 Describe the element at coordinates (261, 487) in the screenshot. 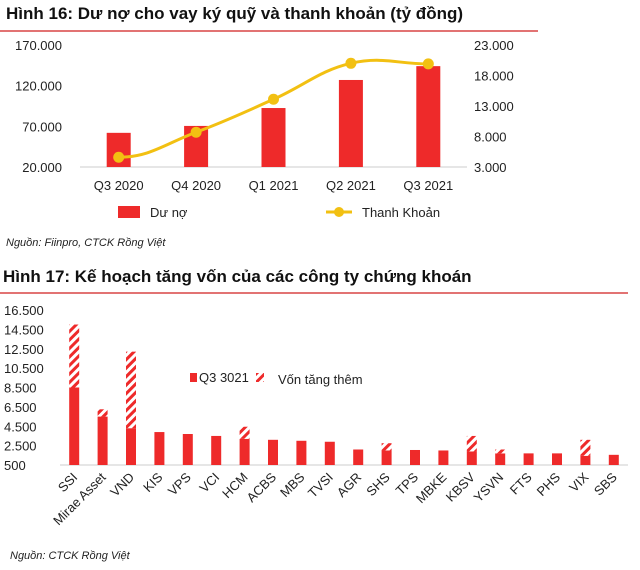

I see `x-tick-label: ACBS` at that location.